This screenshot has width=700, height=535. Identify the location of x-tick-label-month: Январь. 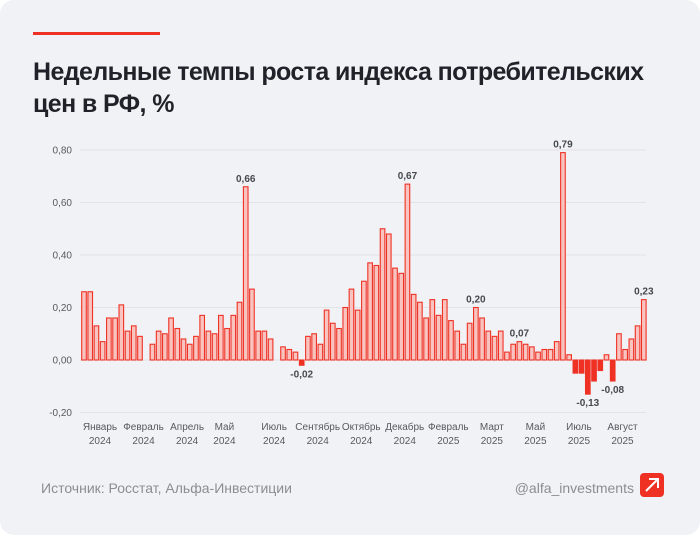
(100, 427).